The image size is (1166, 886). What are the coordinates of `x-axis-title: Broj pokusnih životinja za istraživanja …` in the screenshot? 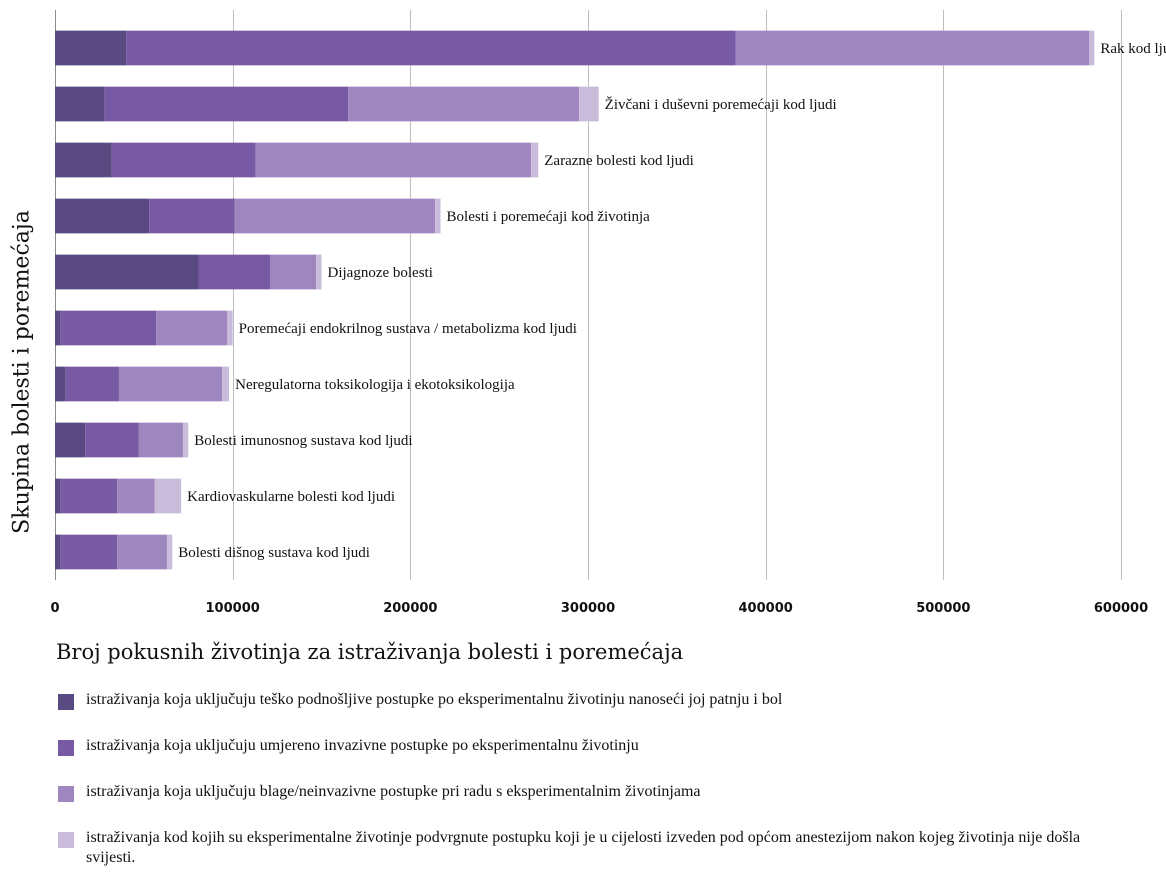 It's located at (370, 652).